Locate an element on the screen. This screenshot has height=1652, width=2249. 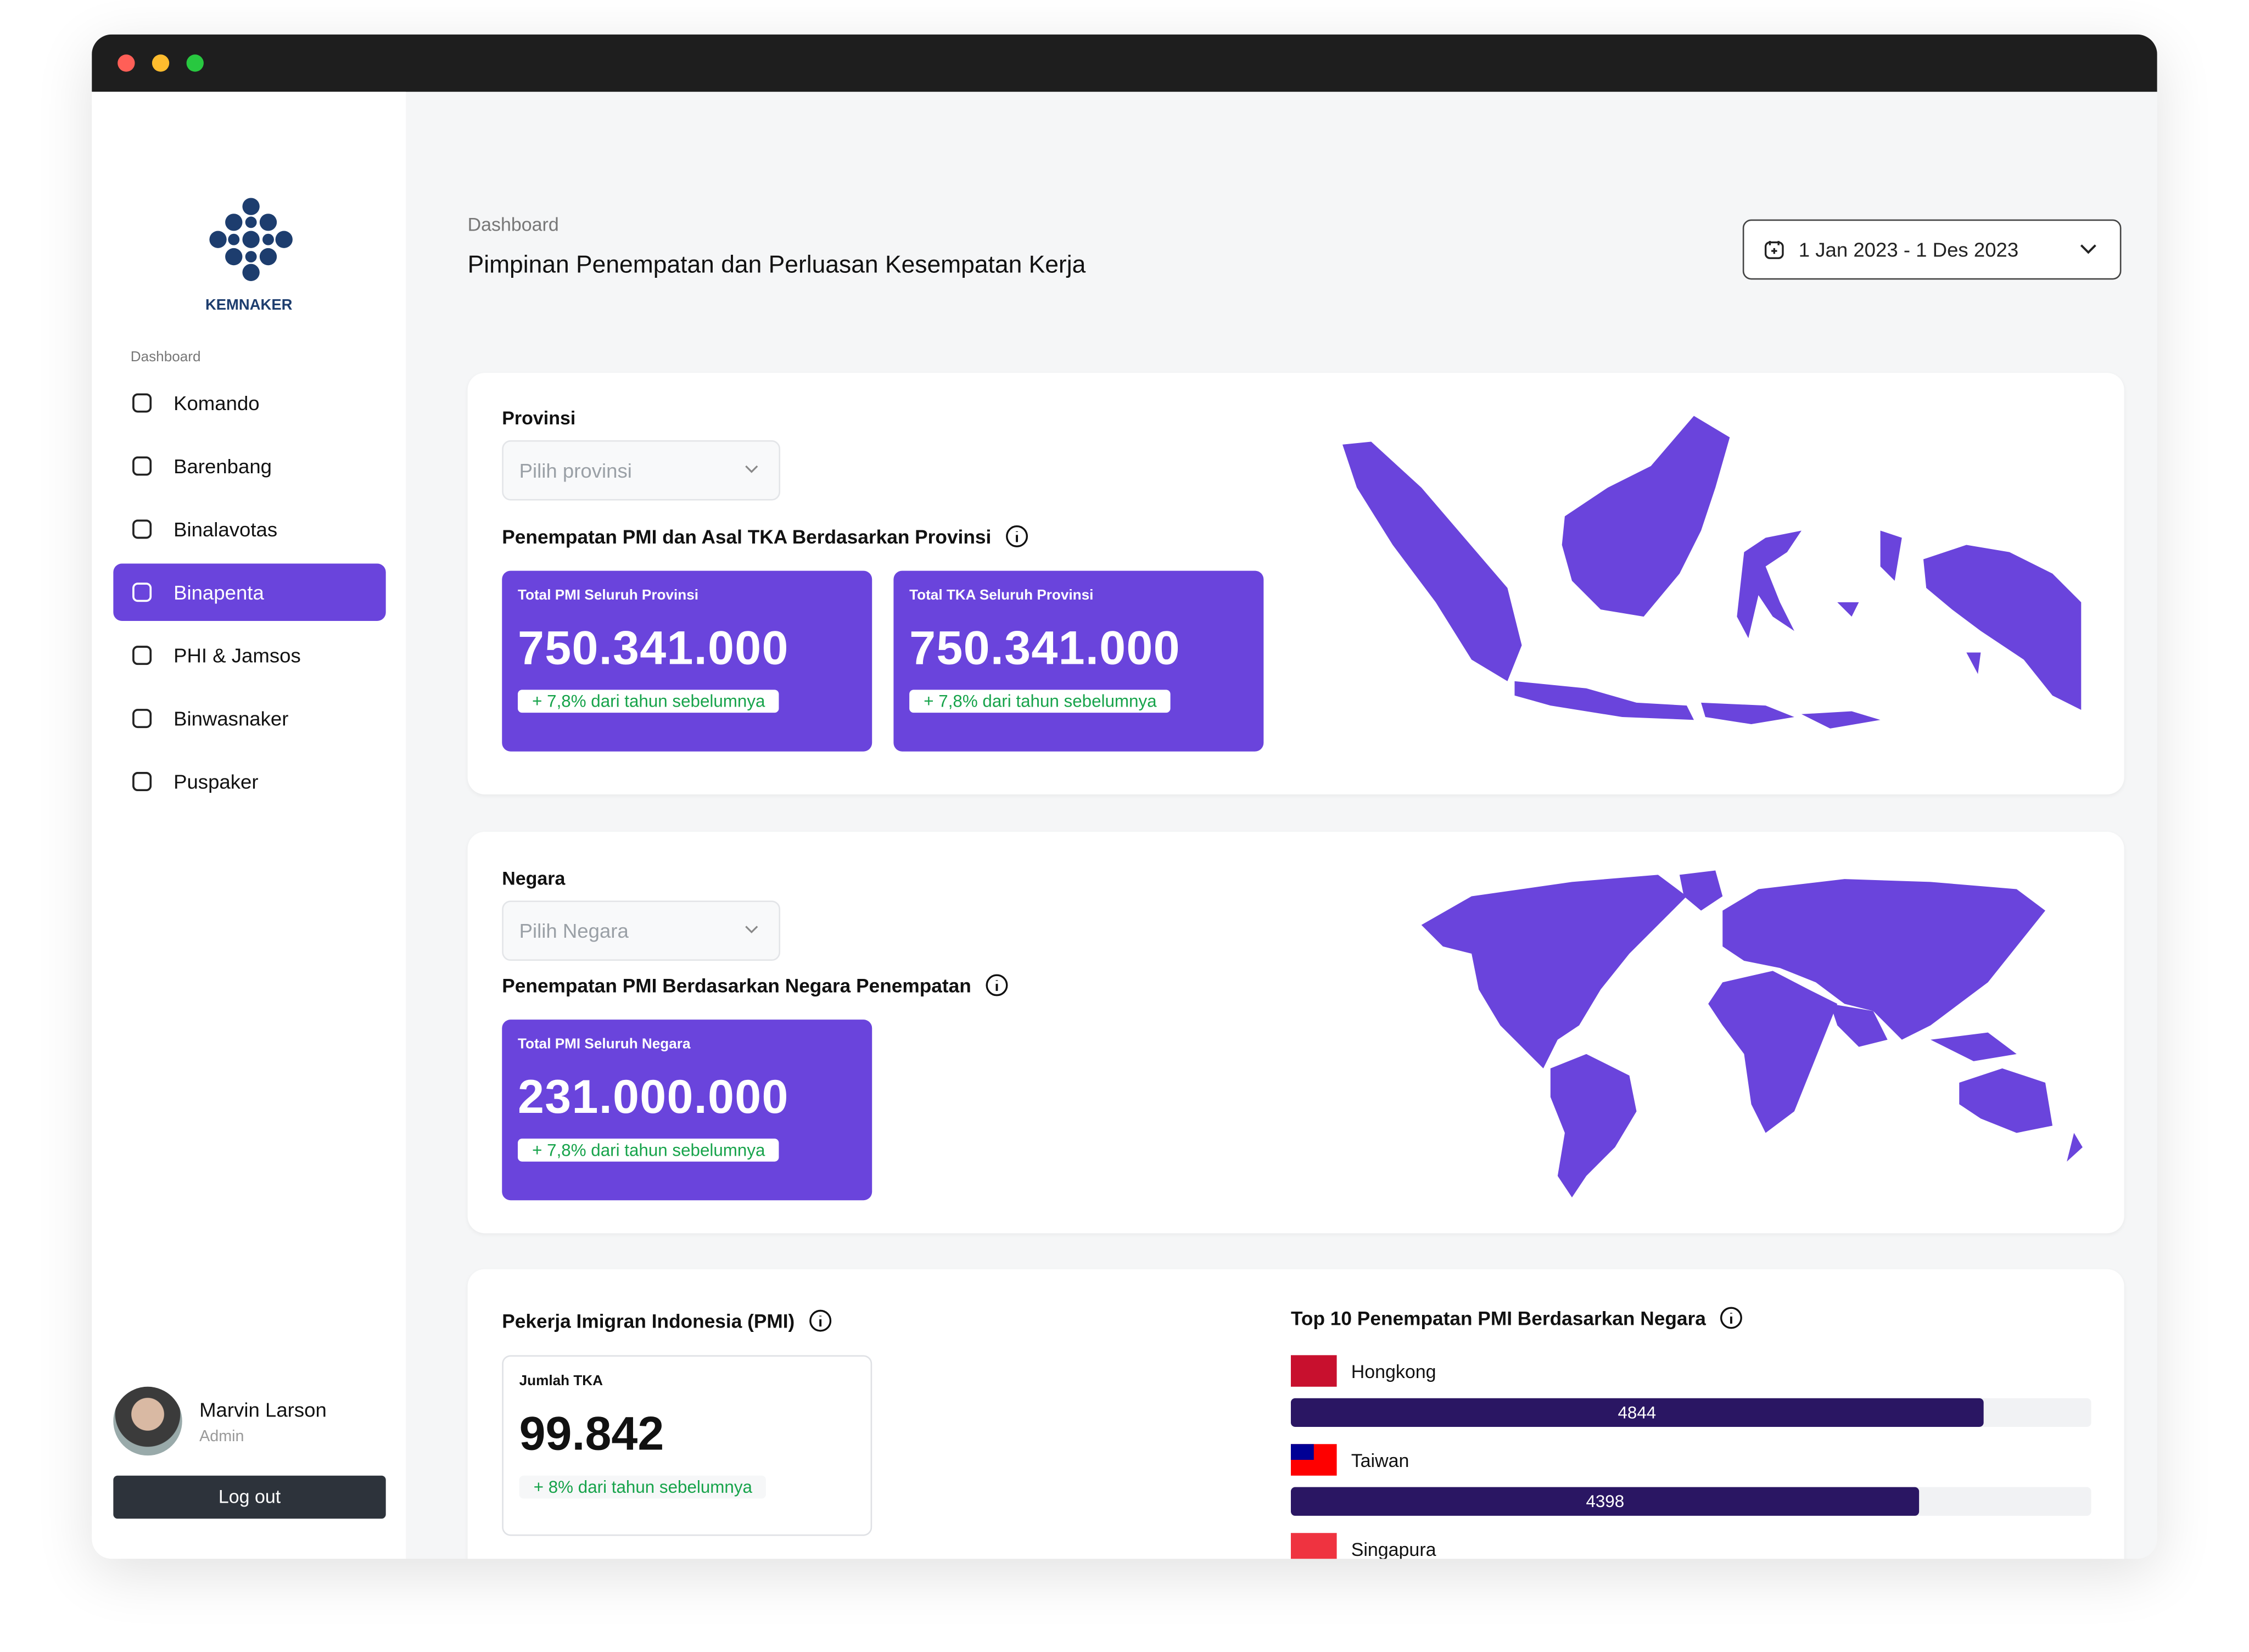
user-role: Admin is located at coordinates (221, 1437).